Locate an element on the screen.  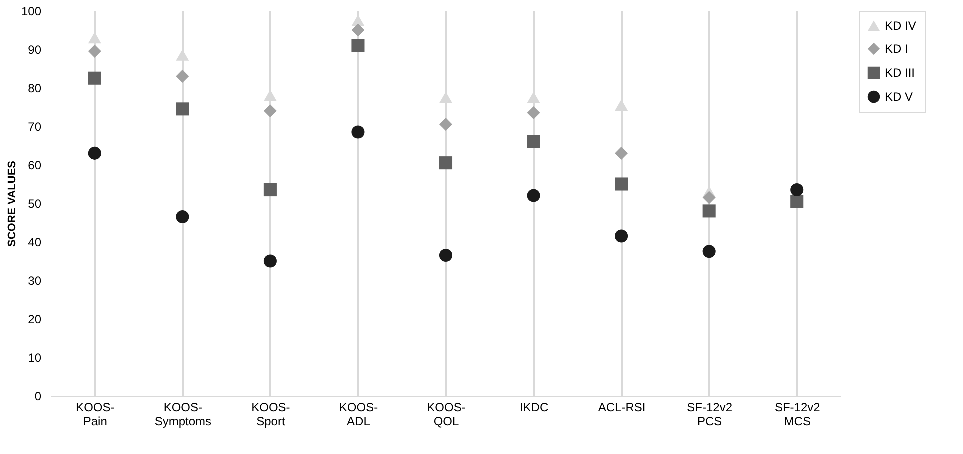
y-tick-label: 10 is located at coordinates (35, 358).